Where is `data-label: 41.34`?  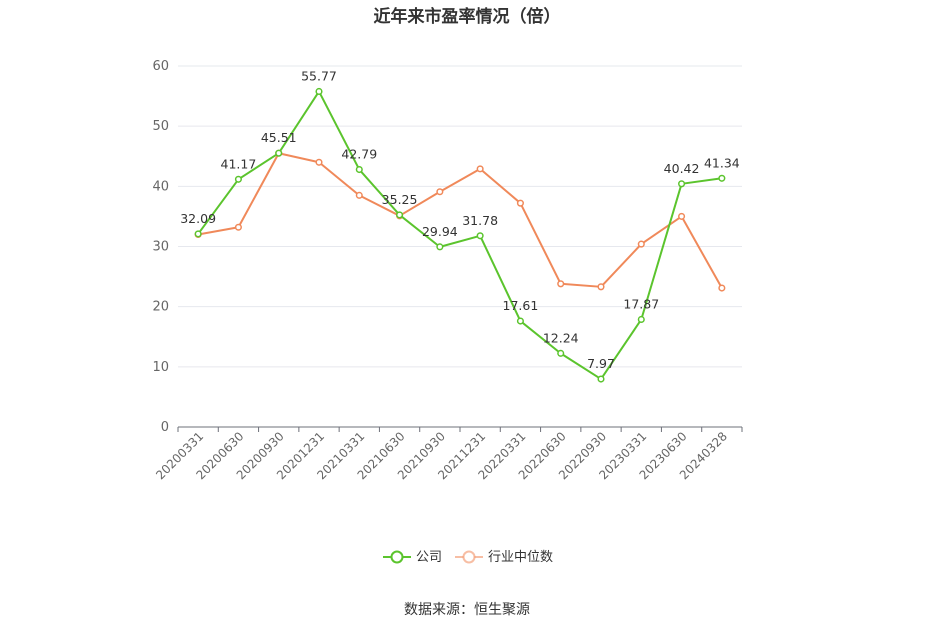
data-label: 41.34 is located at coordinates (722, 162).